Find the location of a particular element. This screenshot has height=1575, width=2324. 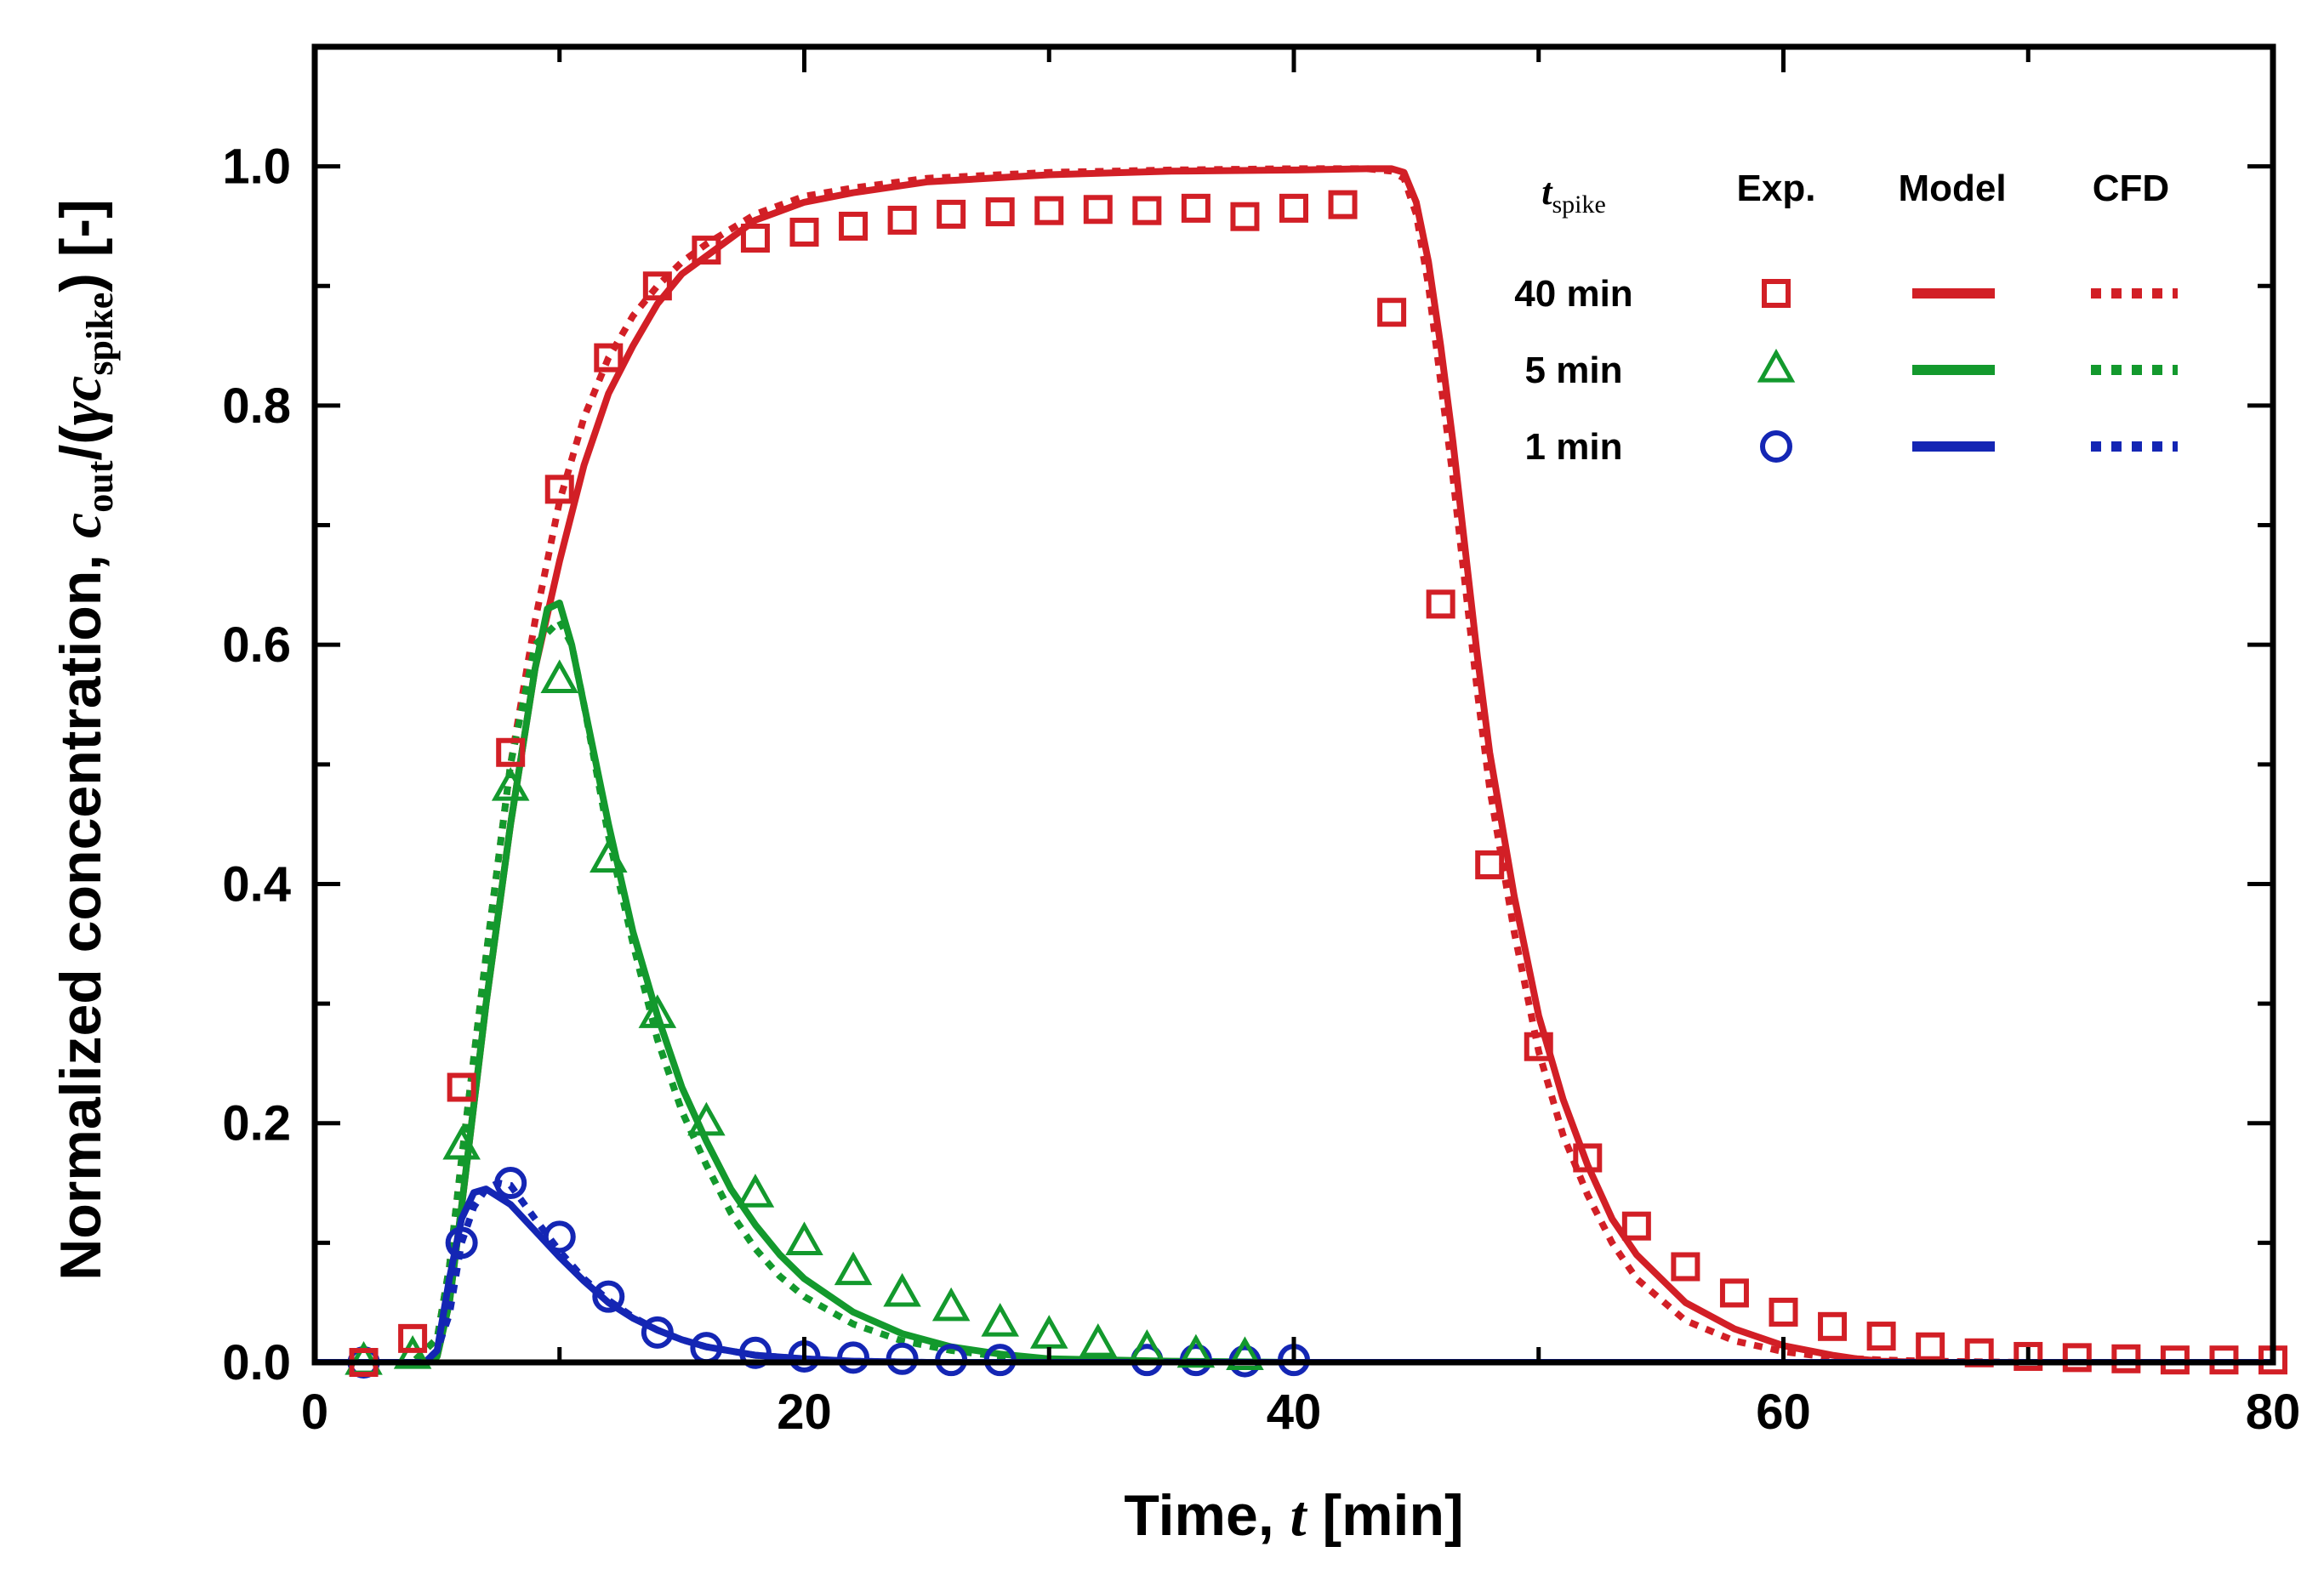

legend-label-1min: 1 min is located at coordinates (1574, 447).